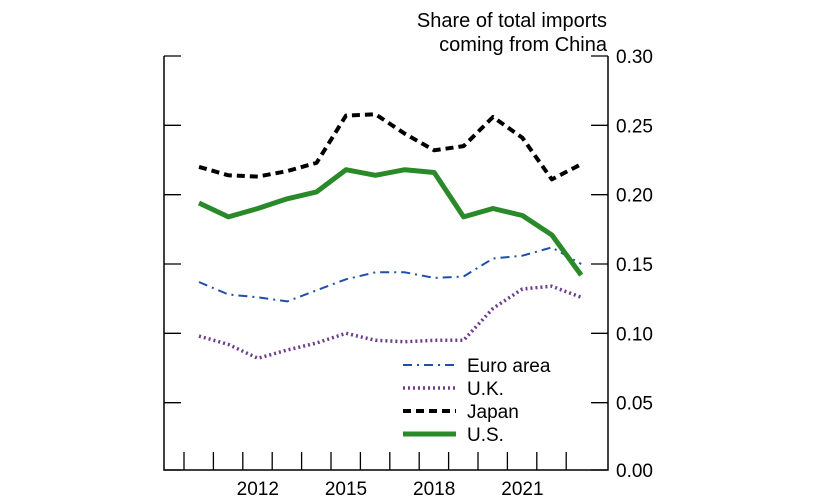 Image resolution: width=819 pixels, height=504 pixels. I want to click on x-tick-label: 2012, so click(258, 489).